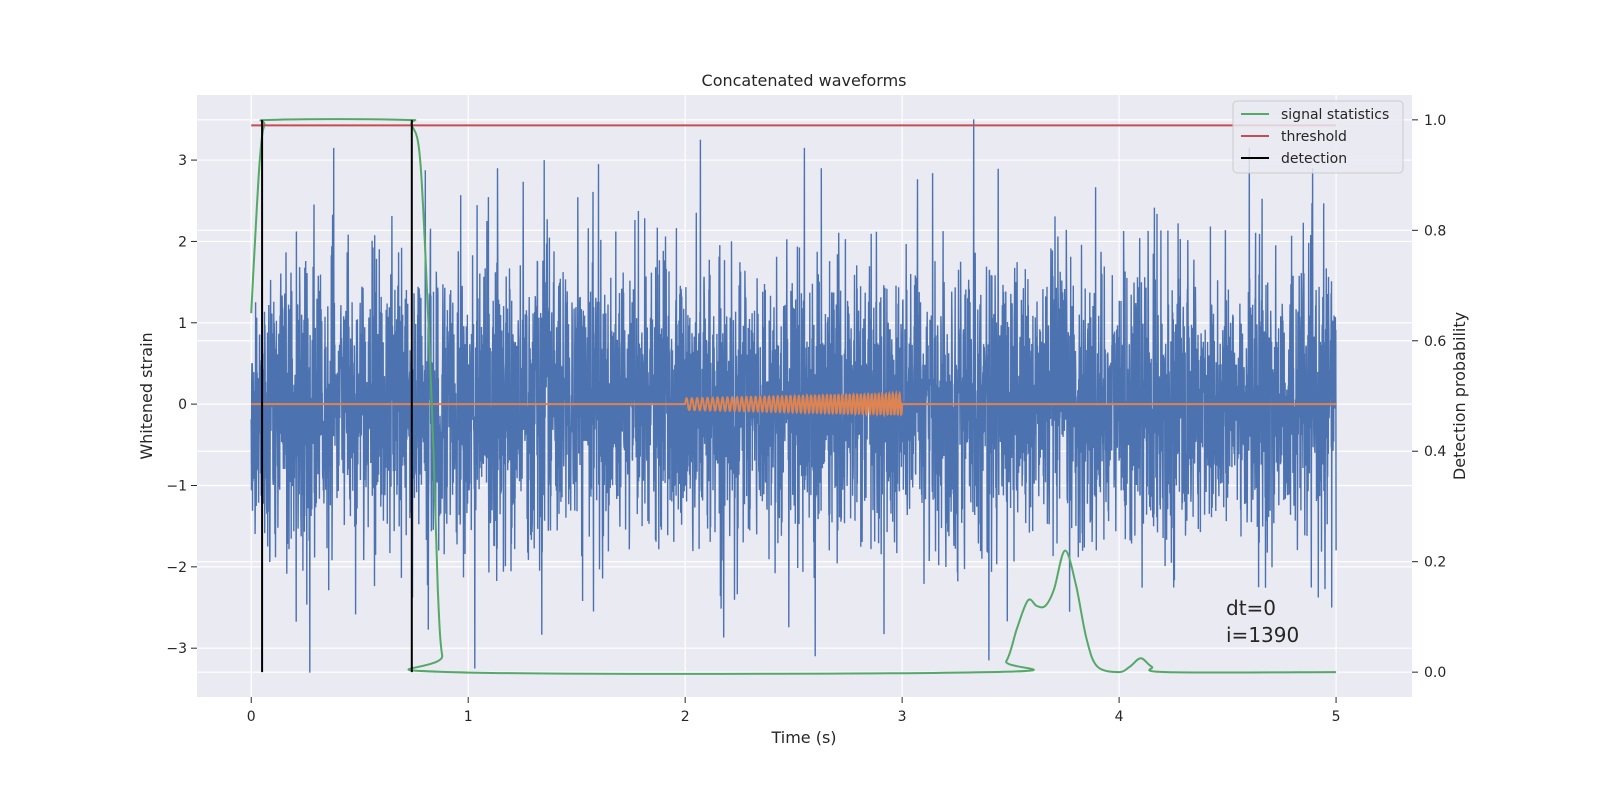  I want to click on annotation-dt: dt=0, so click(1251, 608).